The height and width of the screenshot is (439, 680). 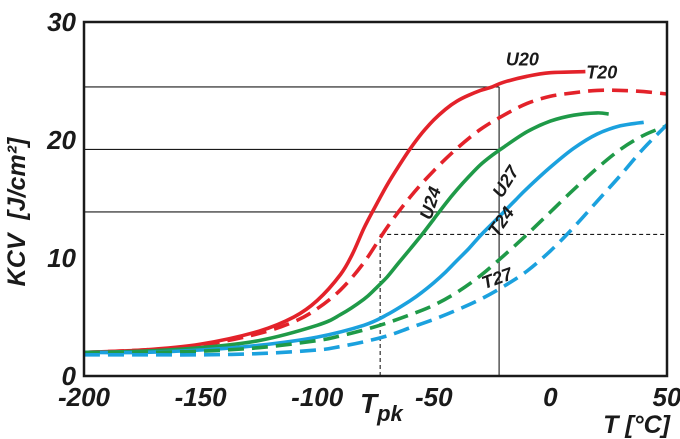 I want to click on series-label-t27: T27, so click(x=497, y=278).